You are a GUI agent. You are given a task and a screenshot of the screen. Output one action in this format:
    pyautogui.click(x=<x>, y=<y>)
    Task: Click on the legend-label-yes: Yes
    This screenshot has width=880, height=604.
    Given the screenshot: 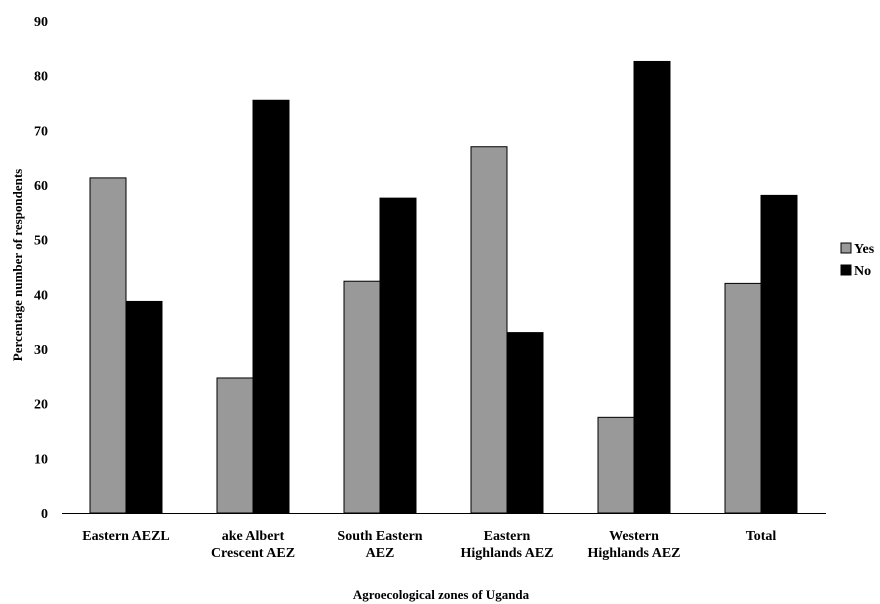 What is the action you would take?
    pyautogui.click(x=864, y=249)
    